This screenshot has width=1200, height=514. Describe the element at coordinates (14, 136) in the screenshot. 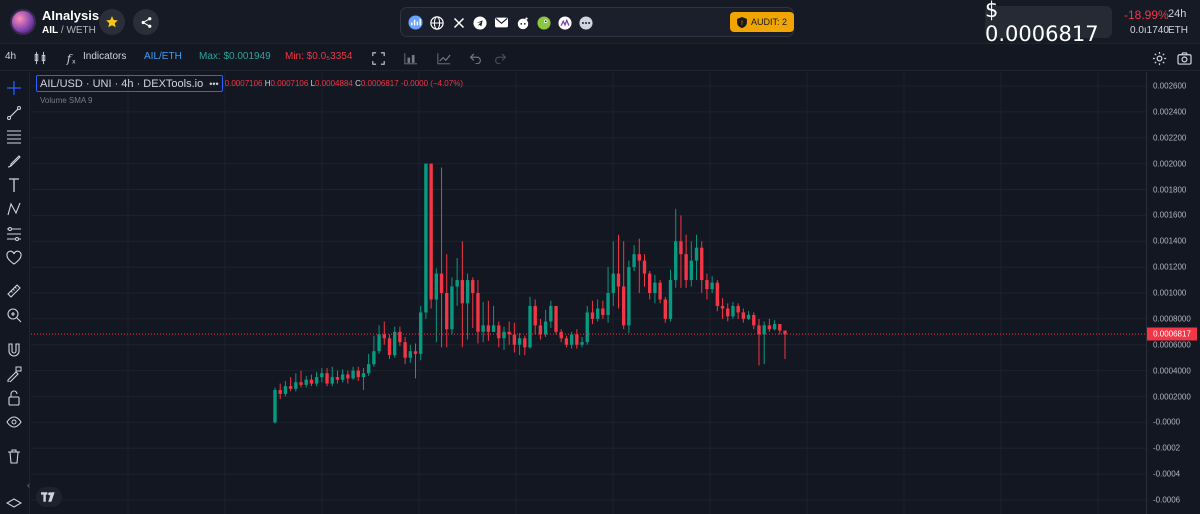

I see `horizontal-lines-icon` at that location.